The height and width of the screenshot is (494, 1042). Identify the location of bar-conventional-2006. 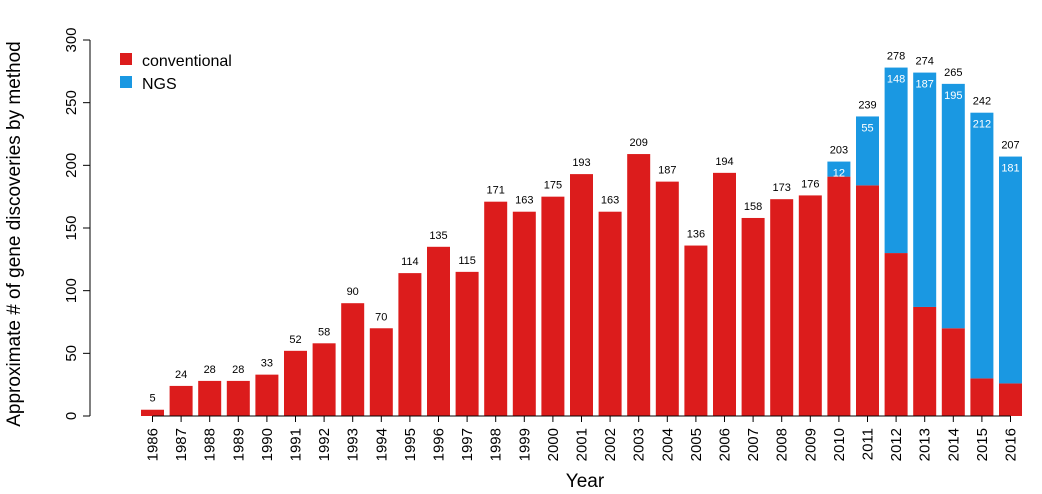
(724, 294).